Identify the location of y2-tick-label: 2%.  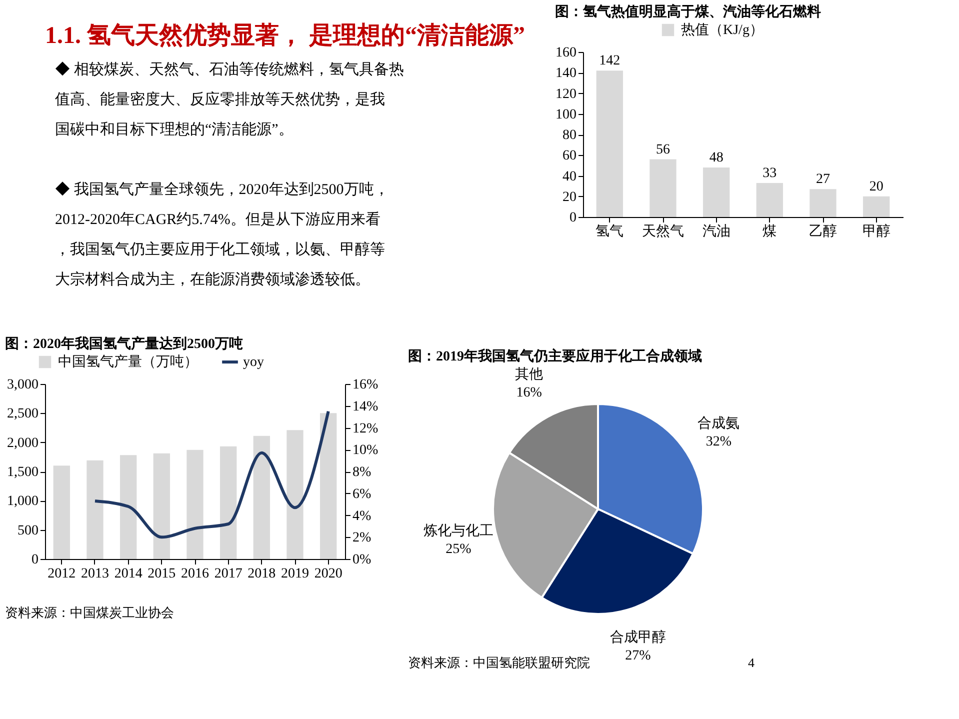
(362, 538).